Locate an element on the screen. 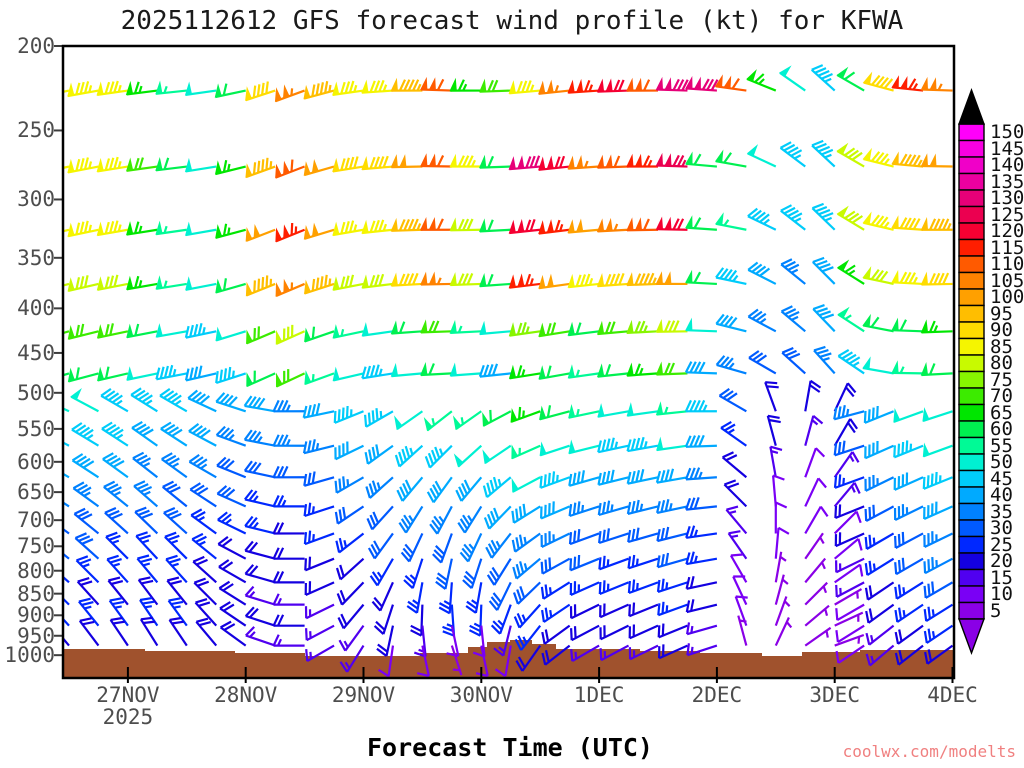 The height and width of the screenshot is (768, 1024). colorbar-tick-label: 105 is located at coordinates (1007, 280).